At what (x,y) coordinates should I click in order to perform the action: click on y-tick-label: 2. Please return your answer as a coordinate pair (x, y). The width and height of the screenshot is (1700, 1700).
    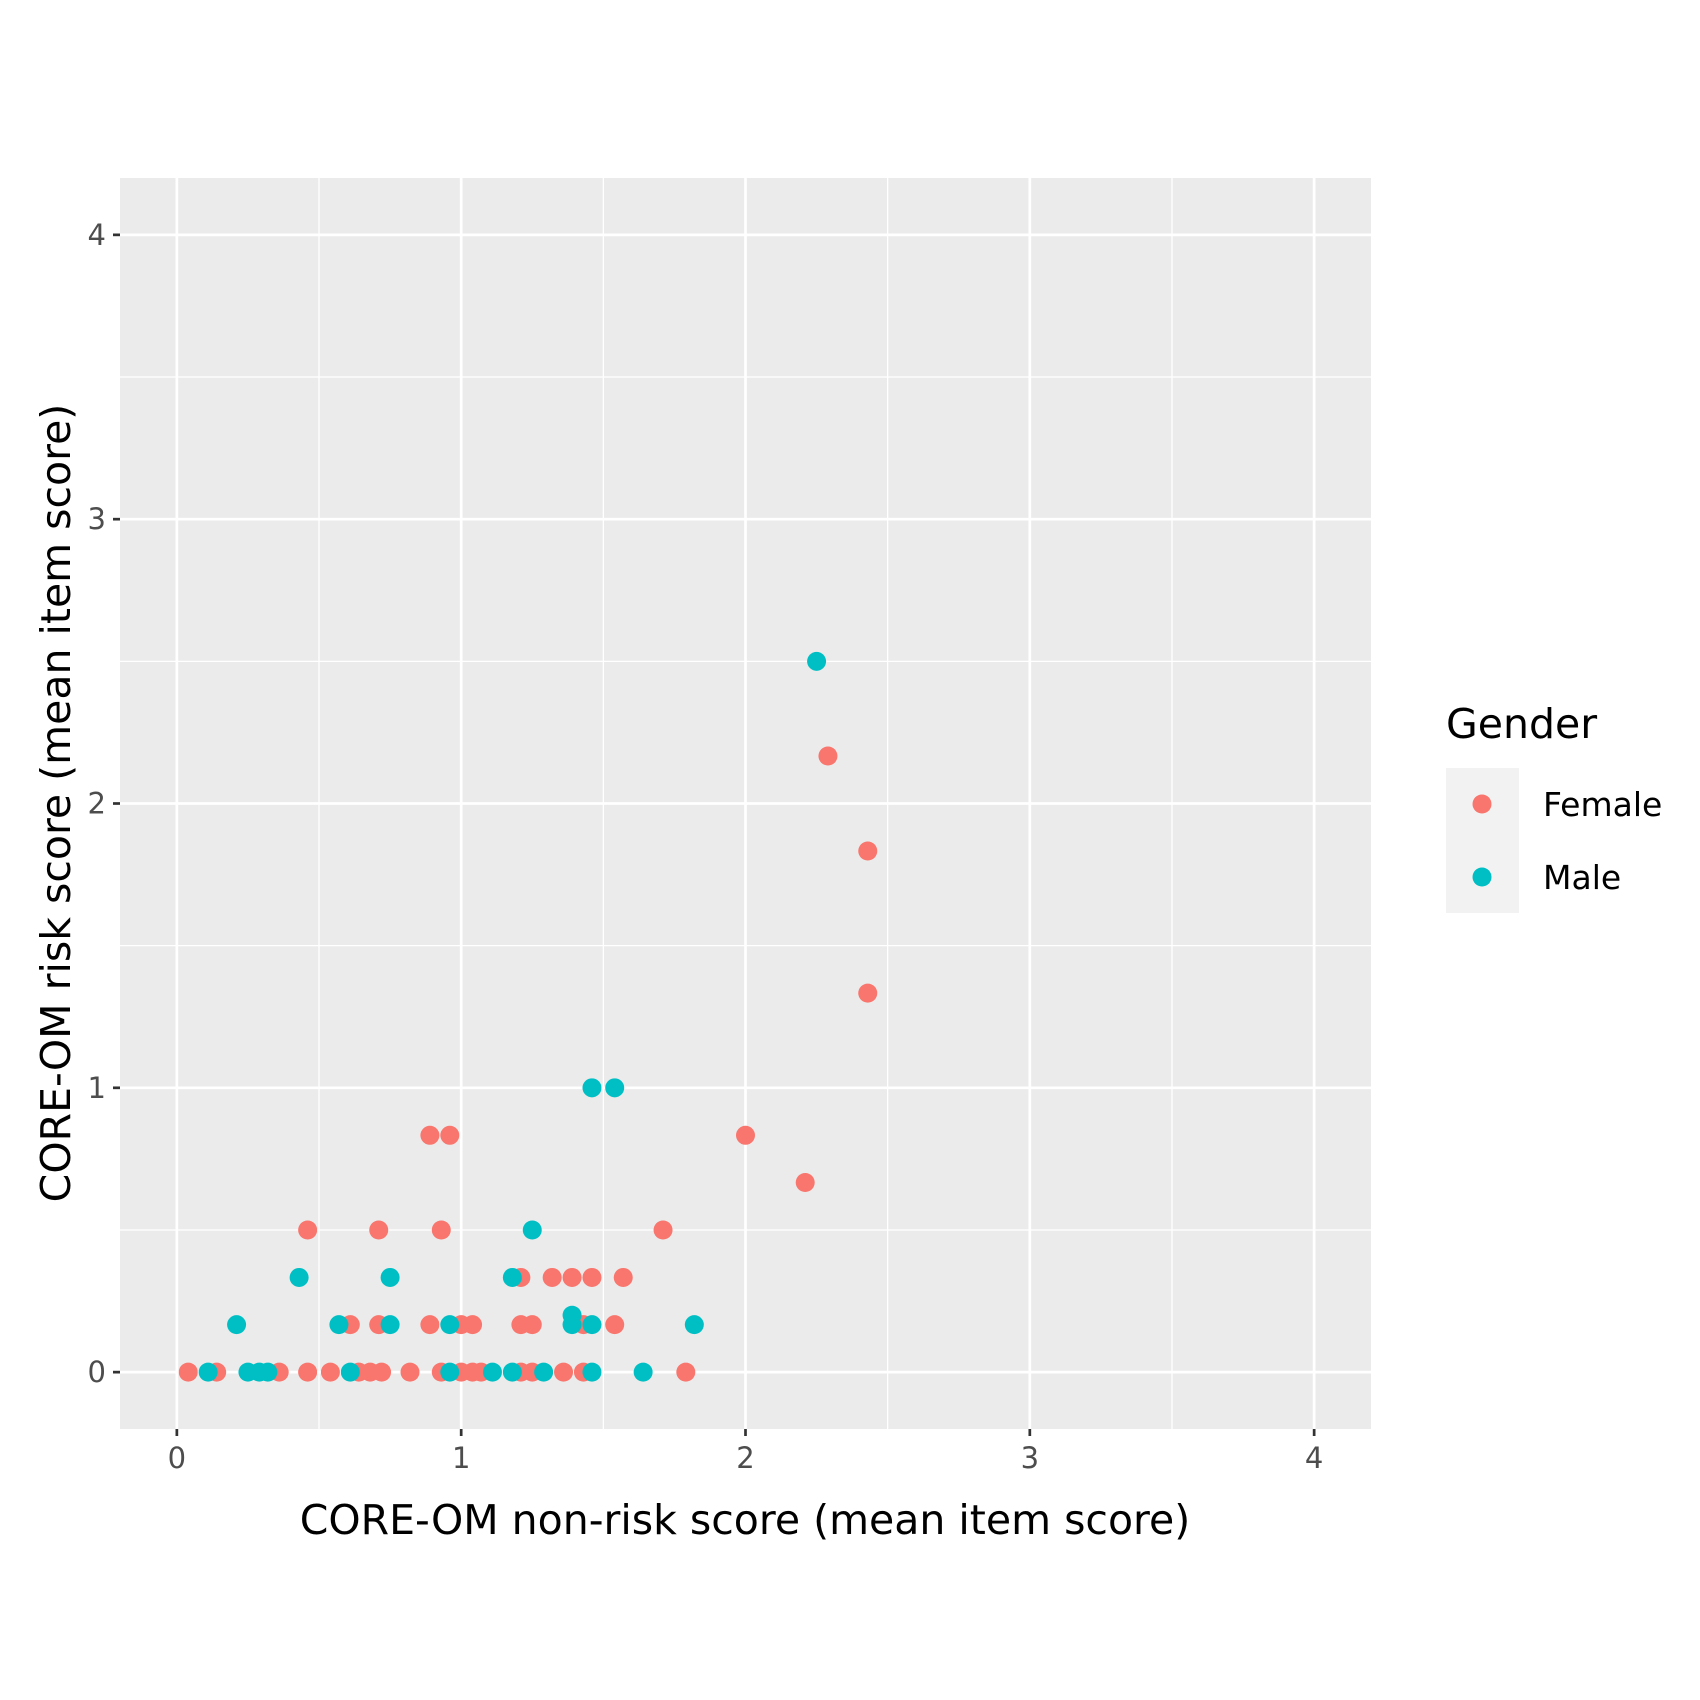
    Looking at the image, I should click on (97, 804).